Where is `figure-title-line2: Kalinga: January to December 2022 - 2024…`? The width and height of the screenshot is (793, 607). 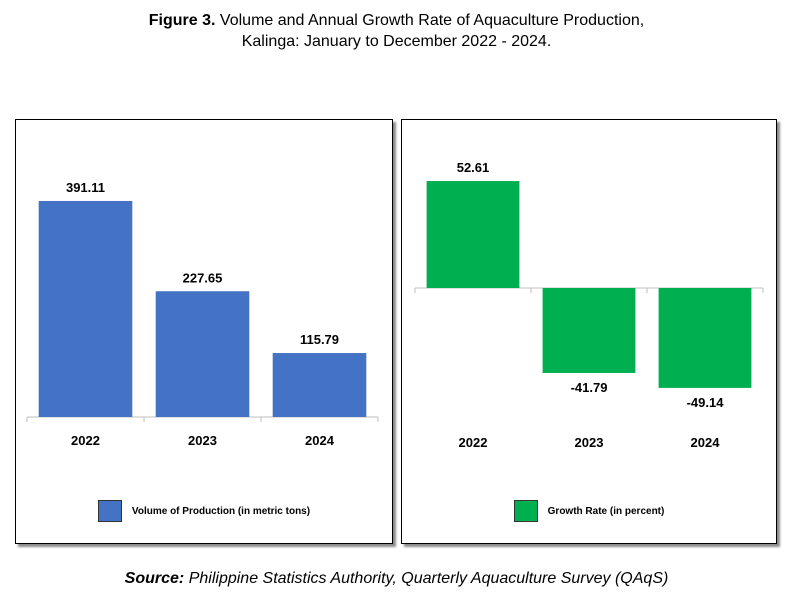
figure-title-line2: Kalinga: January to December 2022 - 2024… is located at coordinates (396, 41).